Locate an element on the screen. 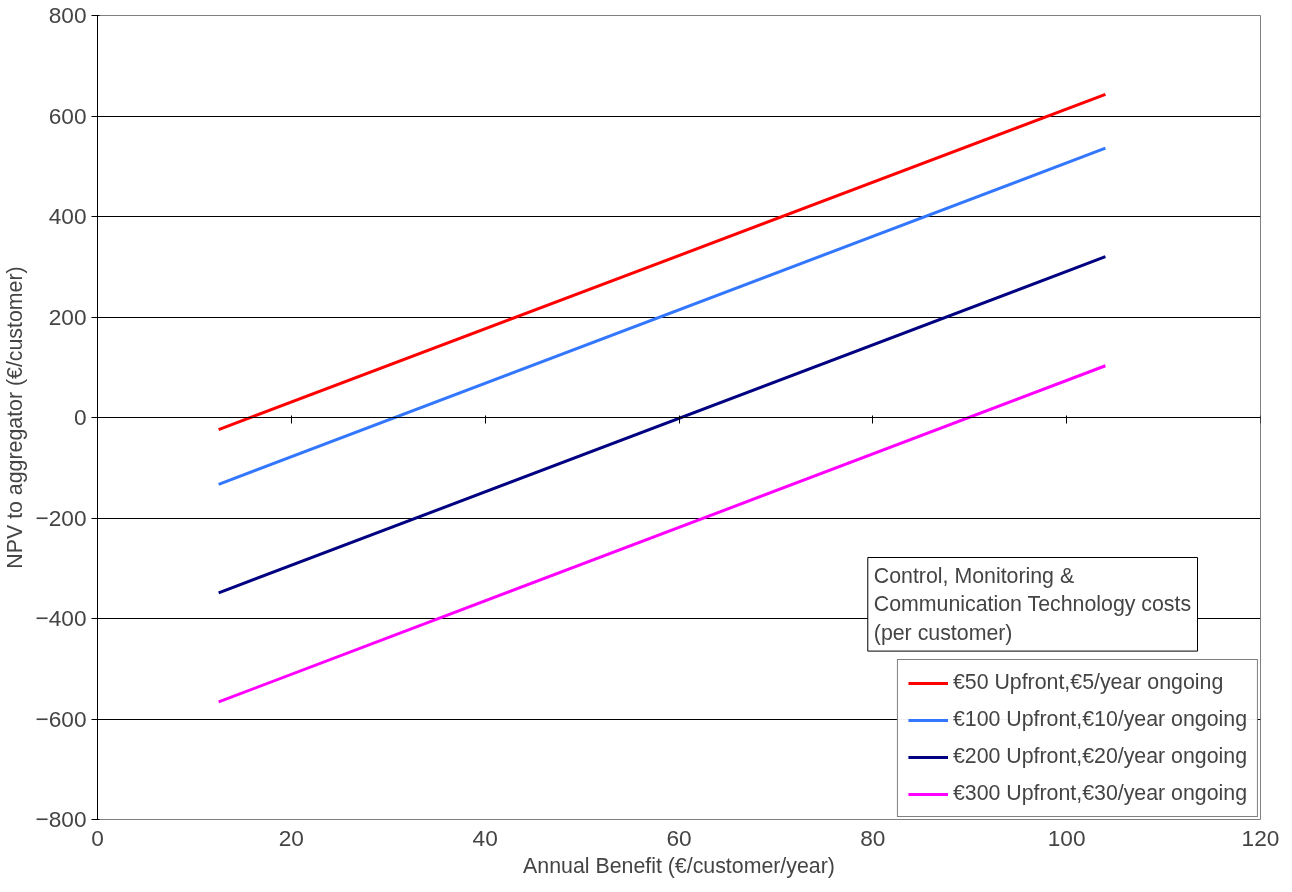 This screenshot has width=1292, height=892. x-tick-label: 0 is located at coordinates (97, 837).